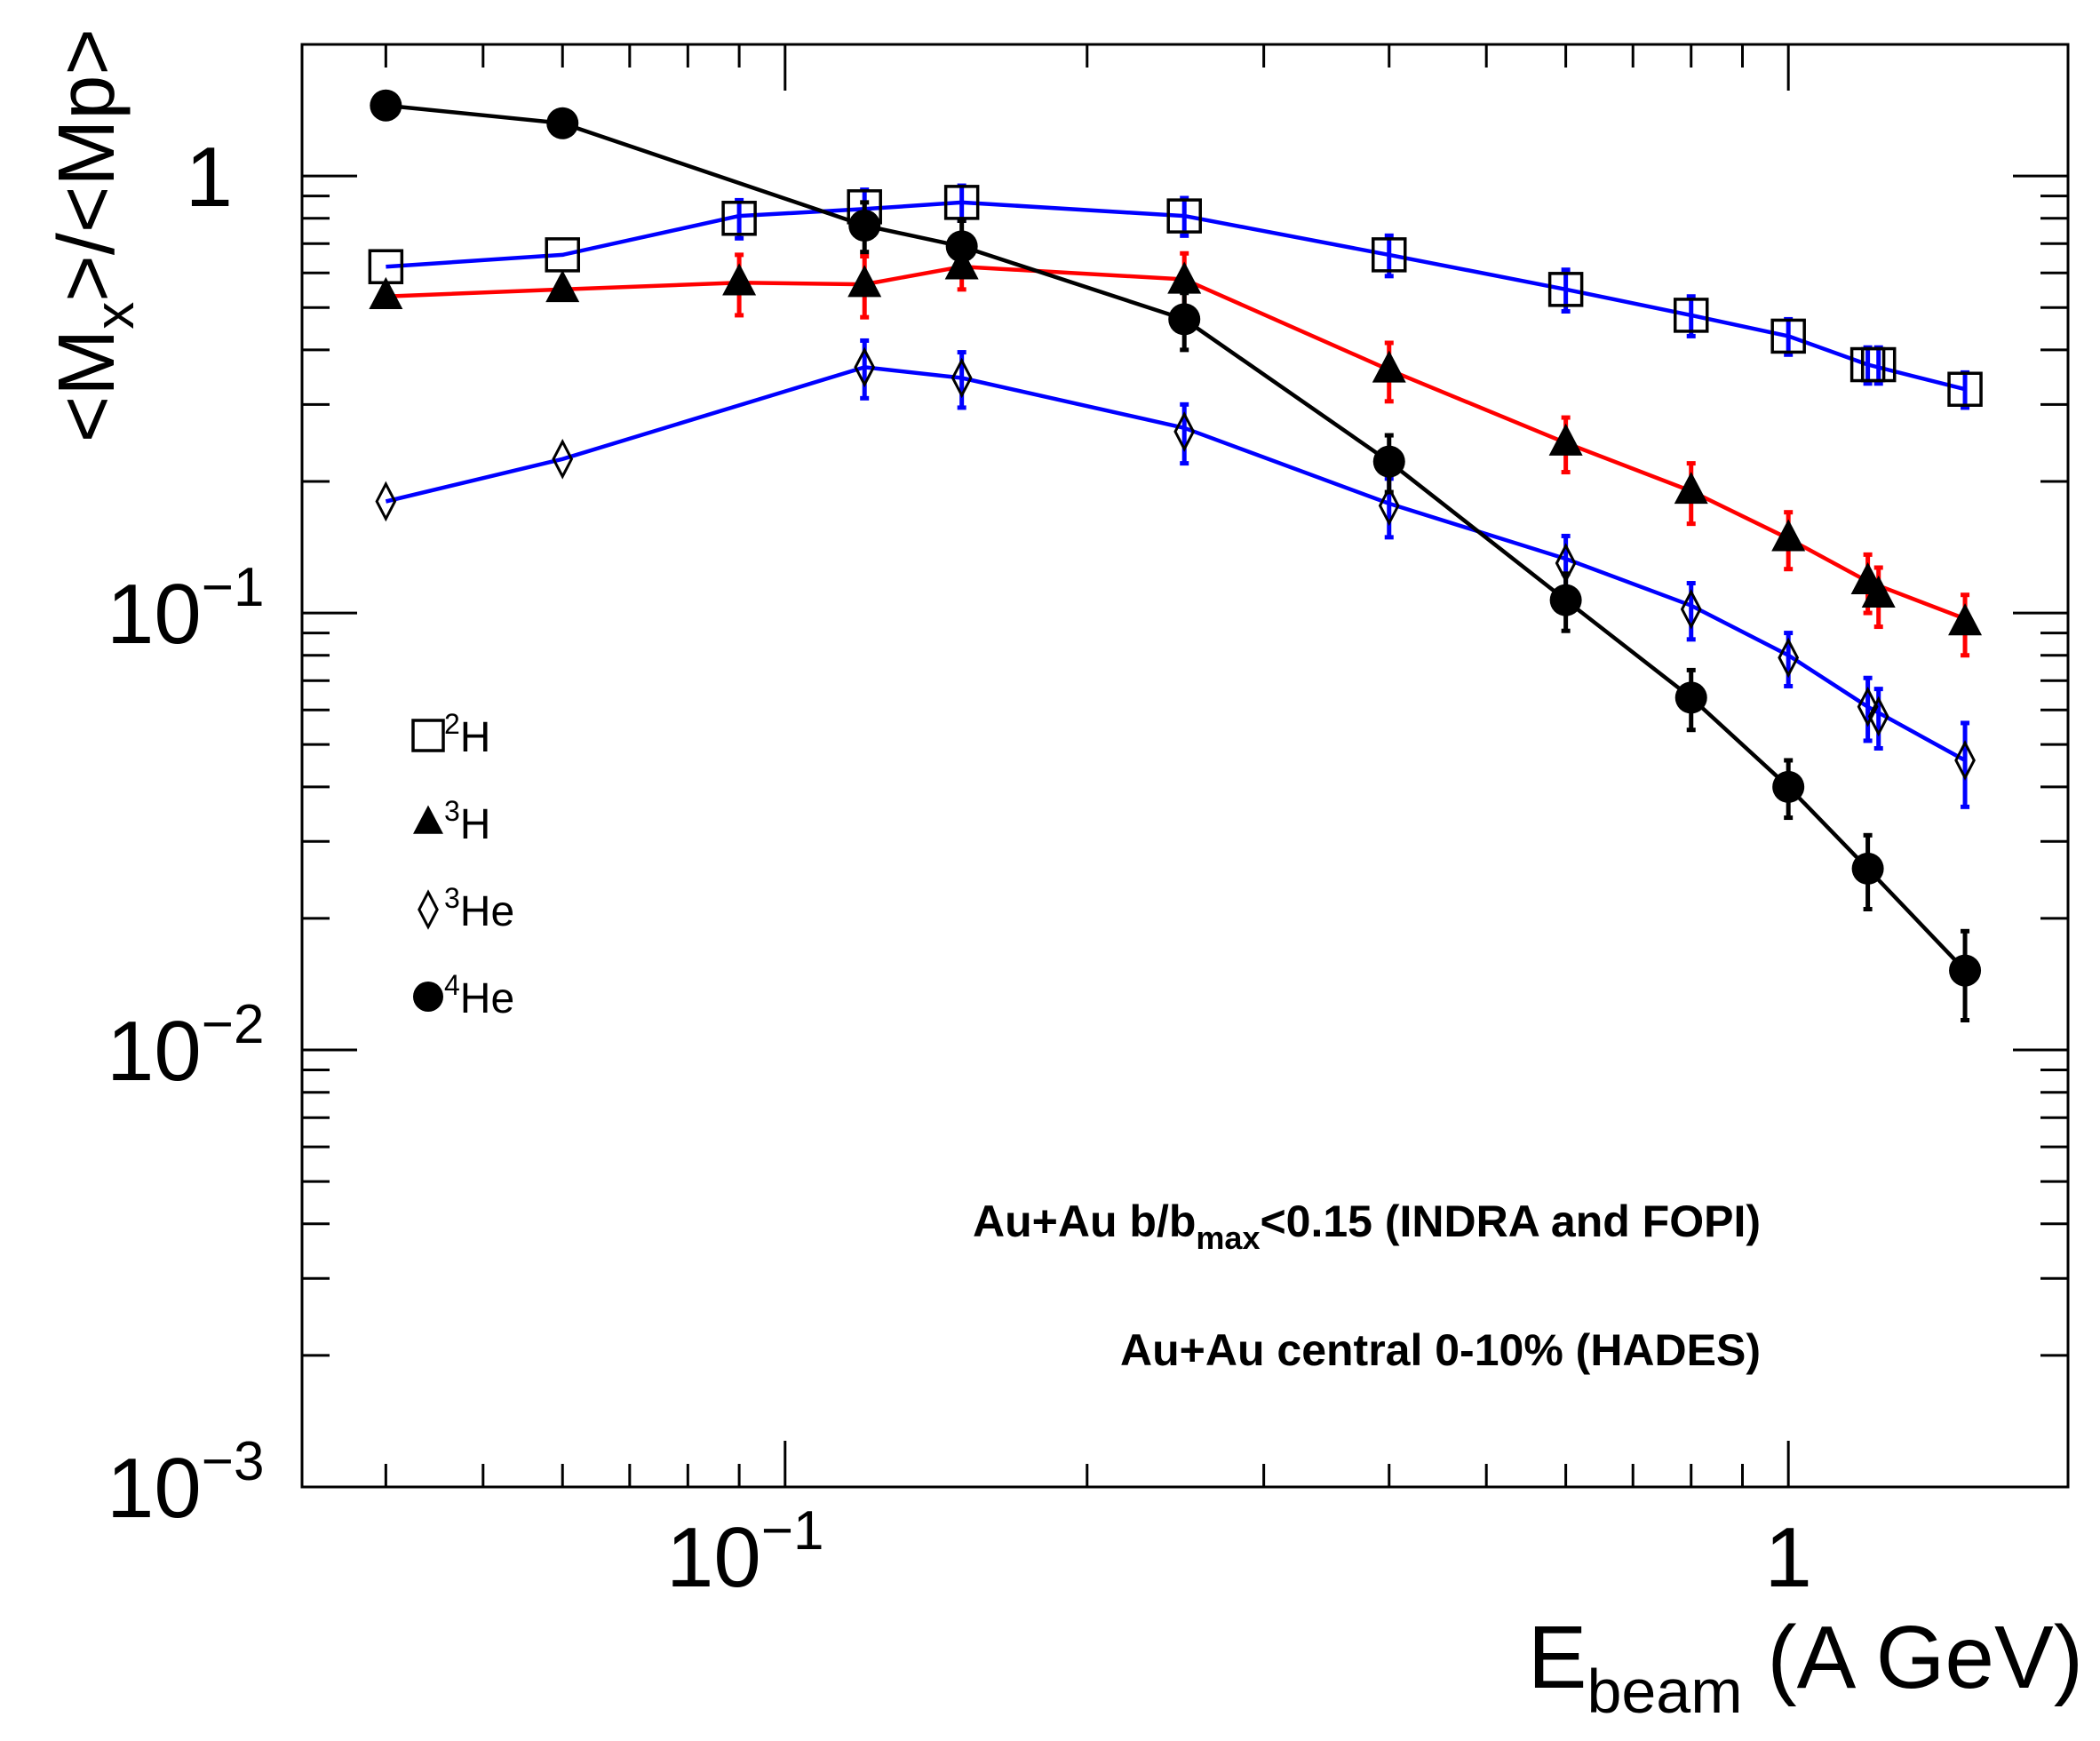 Image resolution: width=2100 pixels, height=1741 pixels. I want to click on x-axis-title-main: E, so click(1557, 1658).